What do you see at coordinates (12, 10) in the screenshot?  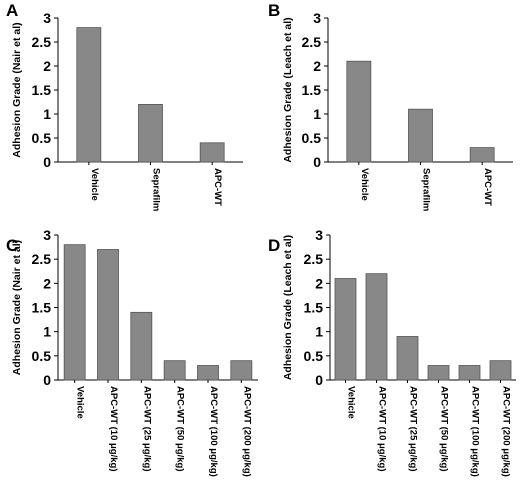 I see `panel-letter: A` at bounding box center [12, 10].